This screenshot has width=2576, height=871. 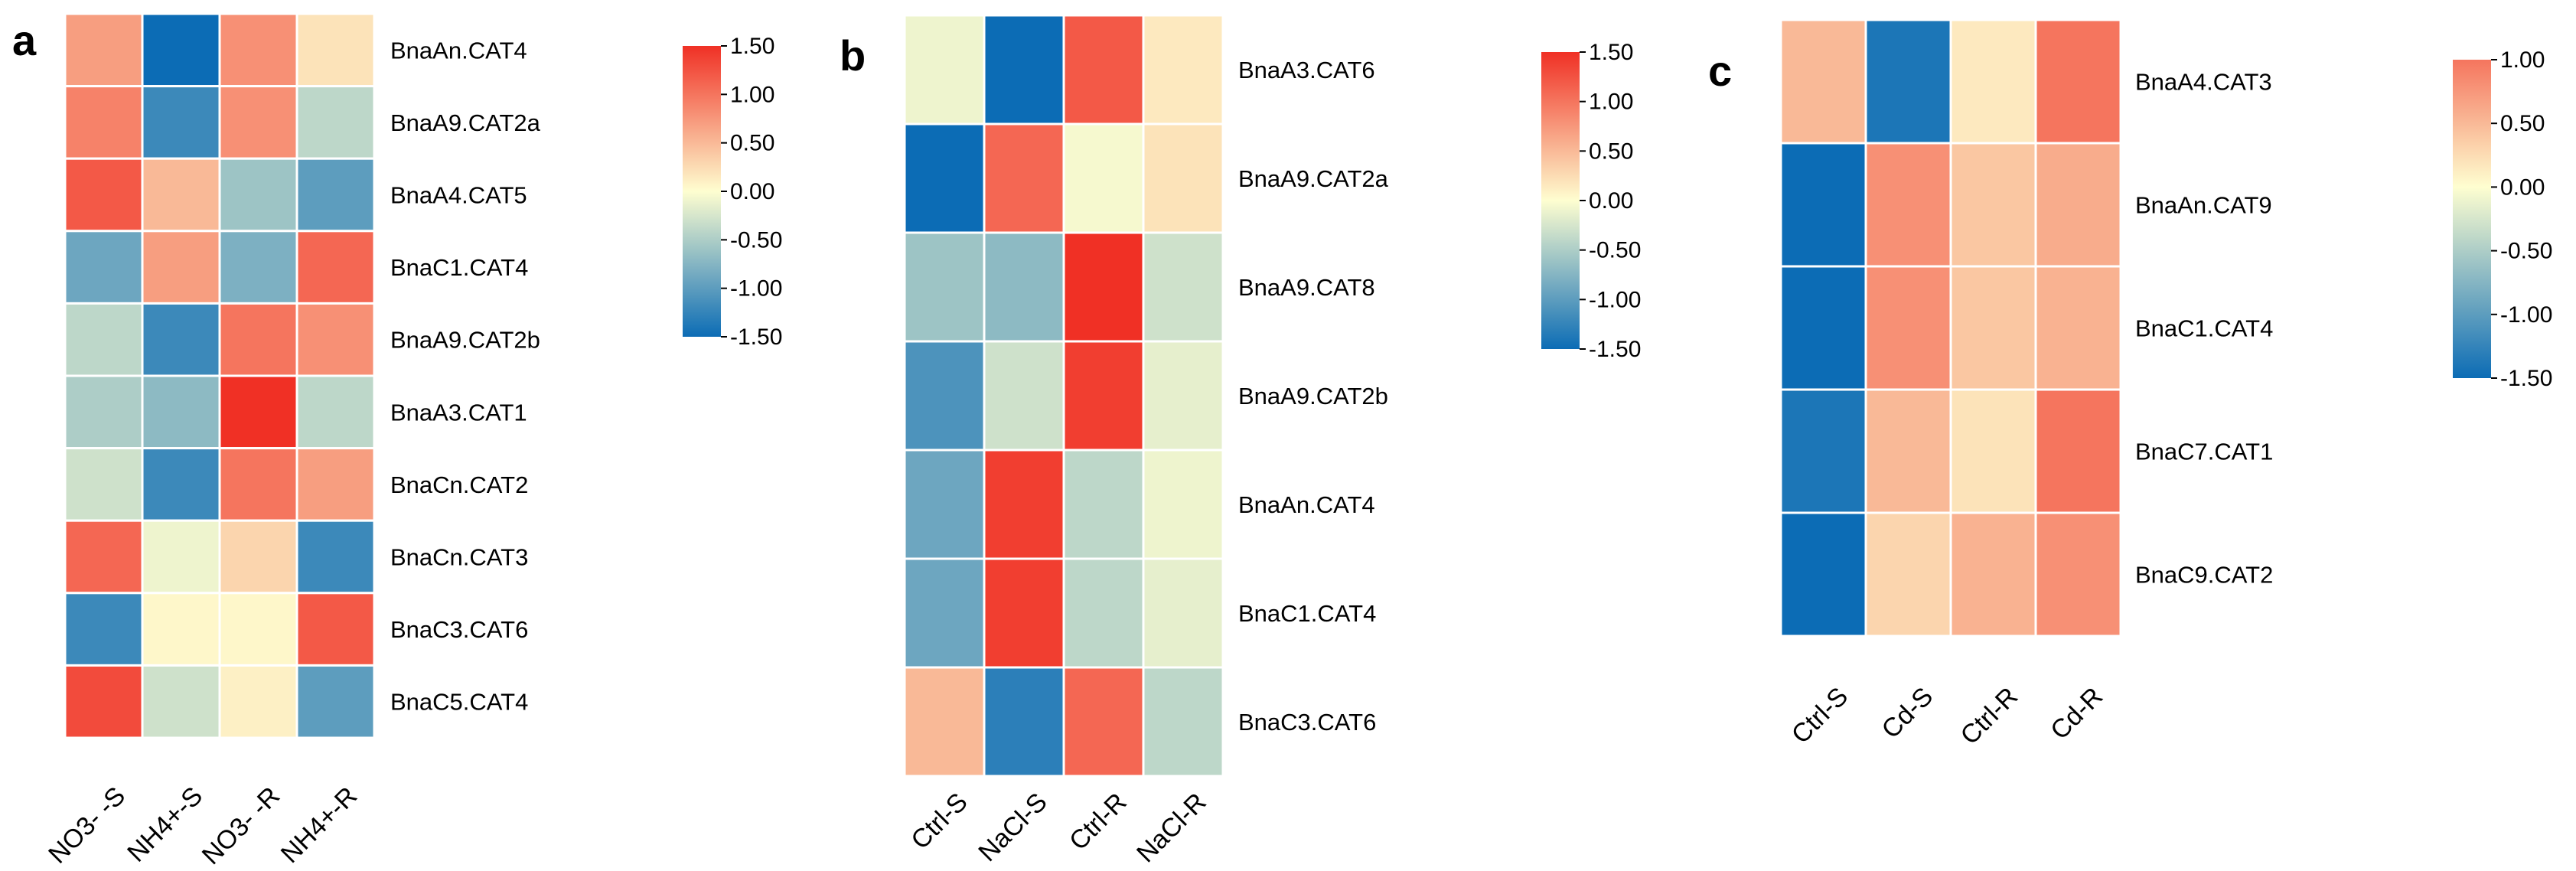 What do you see at coordinates (1012, 827) in the screenshot?
I see `column-label: NaCl-S` at bounding box center [1012, 827].